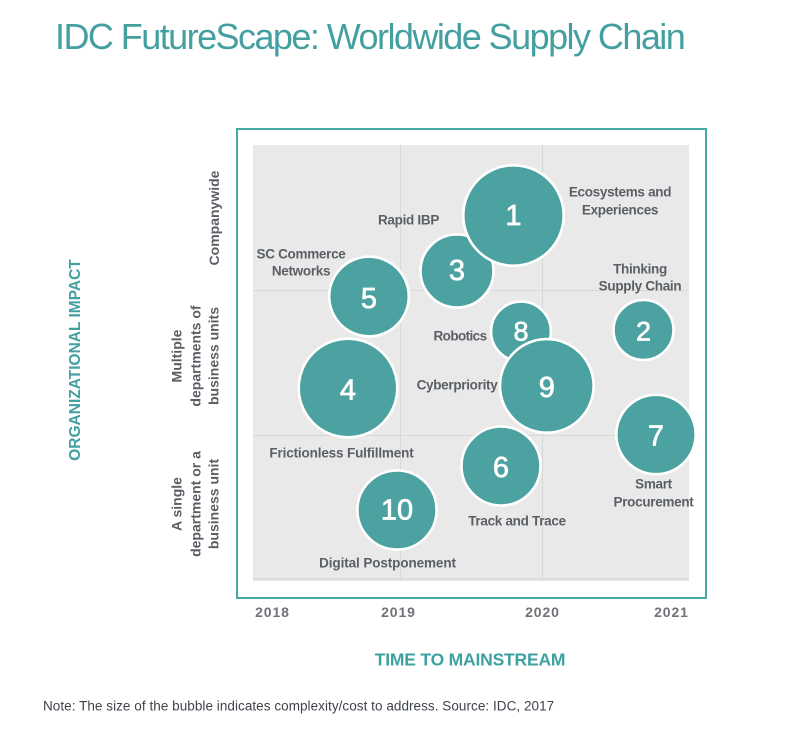  What do you see at coordinates (656, 437) in the screenshot?
I see `svg-text: 7` at bounding box center [656, 437].